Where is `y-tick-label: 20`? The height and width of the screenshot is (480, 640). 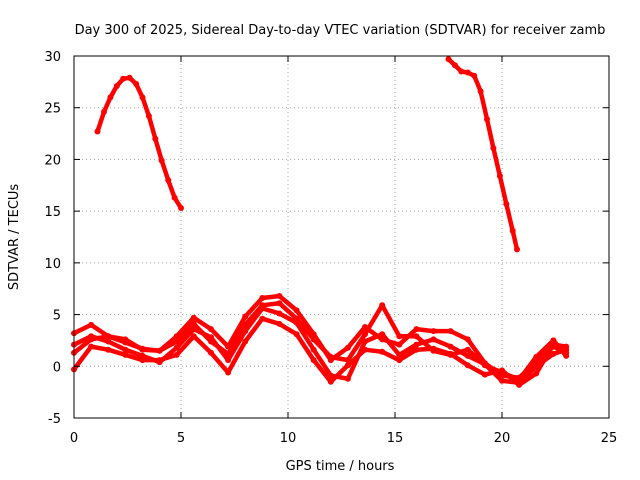
y-tick-label: 20 is located at coordinates (52, 160).